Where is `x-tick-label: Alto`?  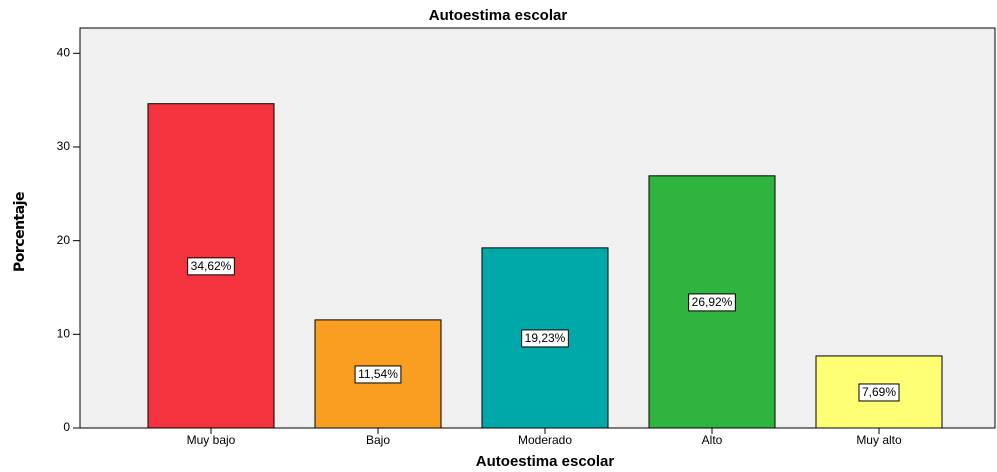 x-tick-label: Alto is located at coordinates (712, 440).